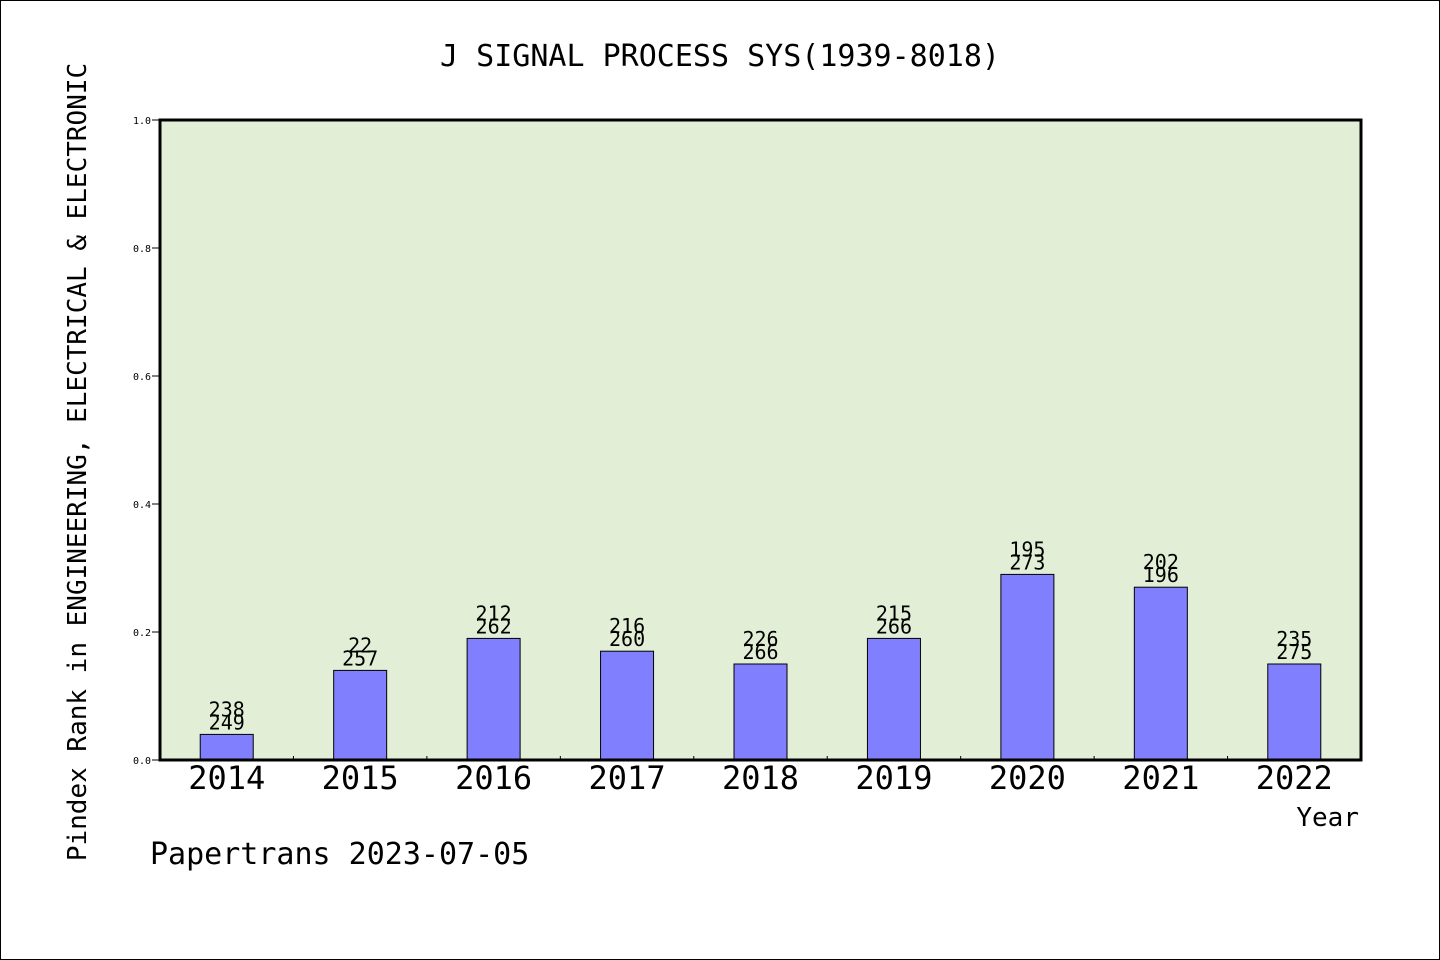 The height and width of the screenshot is (960, 1440). I want to click on bar-label-bottom: 257, so click(360, 658).